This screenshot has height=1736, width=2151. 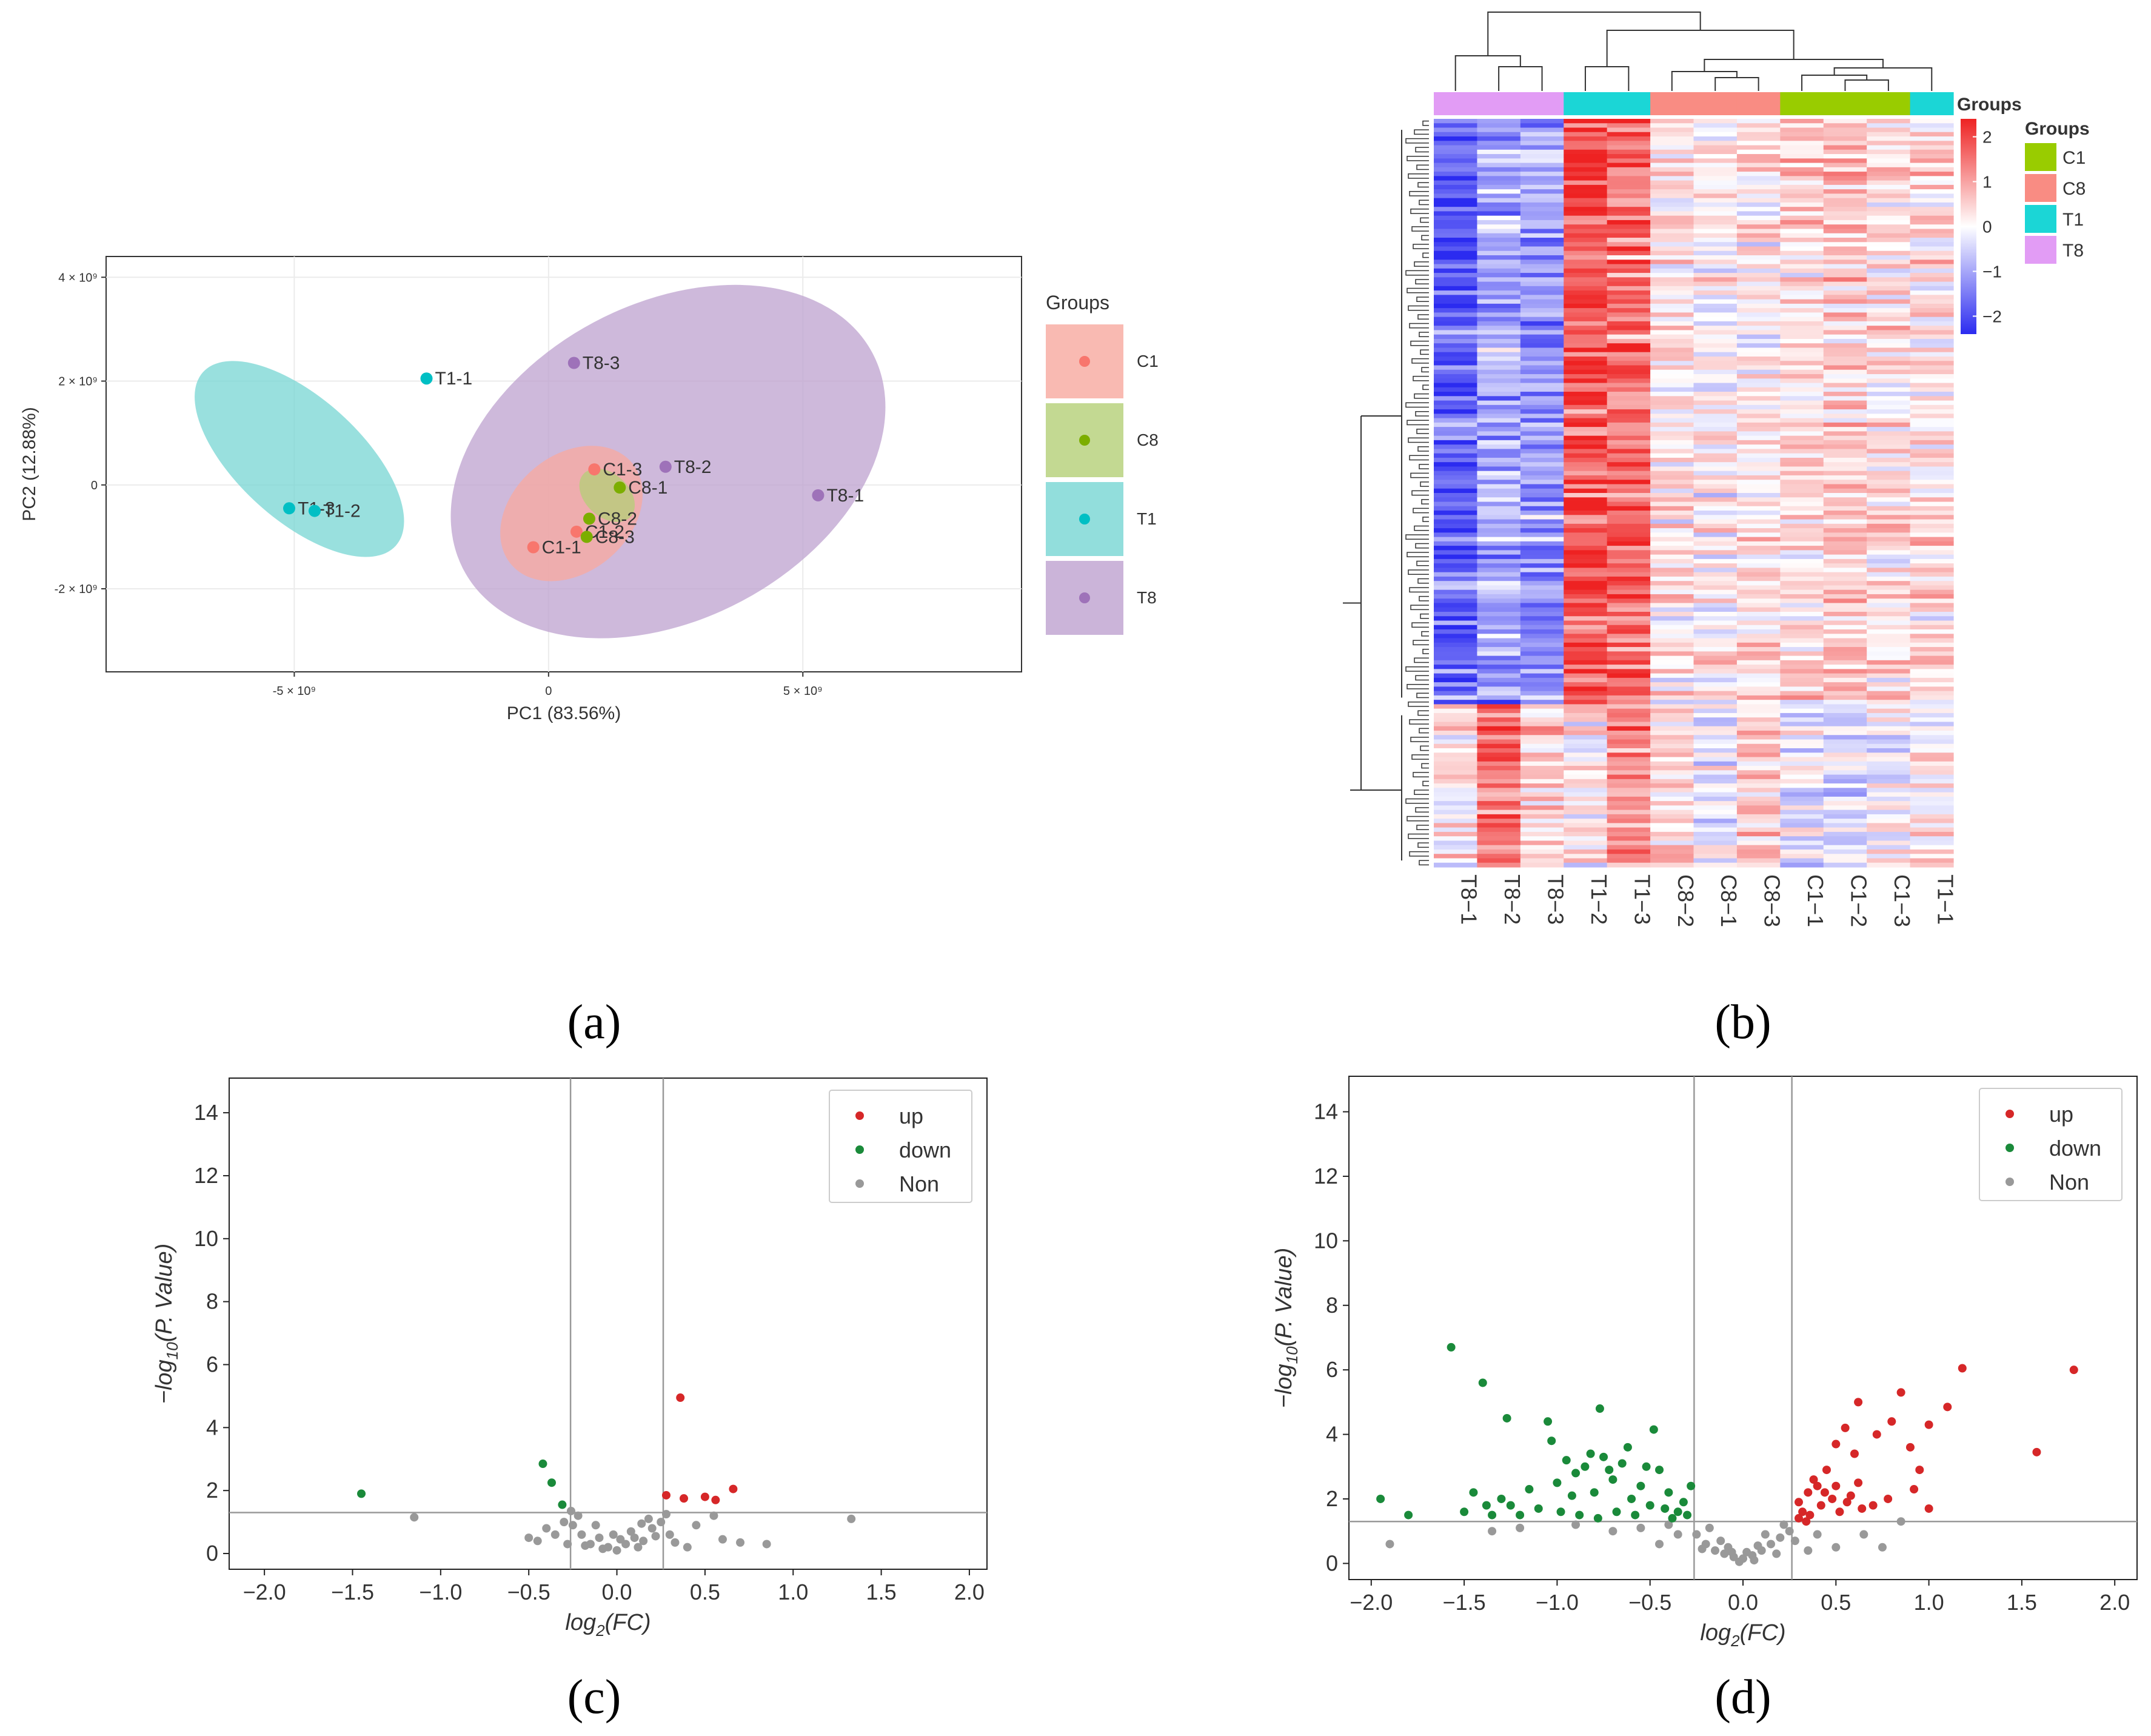 I want to click on legend-label: T8, so click(x=1147, y=597).